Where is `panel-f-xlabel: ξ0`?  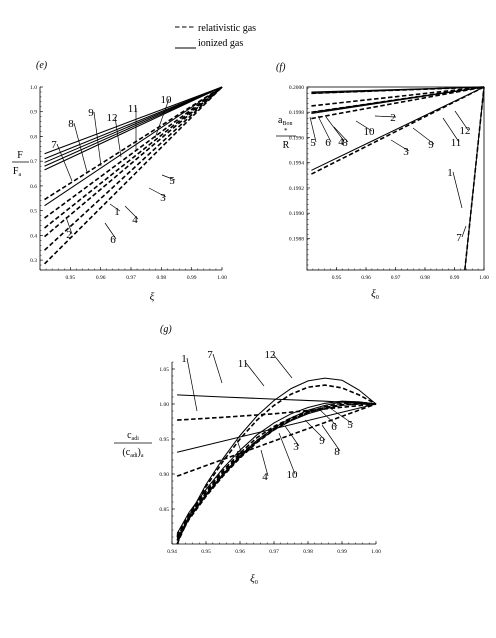
panel-f-xlabel: ξ0 is located at coordinates (375, 294).